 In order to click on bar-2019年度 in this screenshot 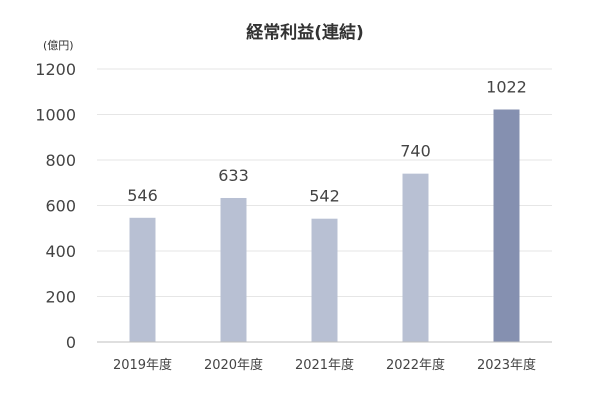, I will do `click(142, 279)`.